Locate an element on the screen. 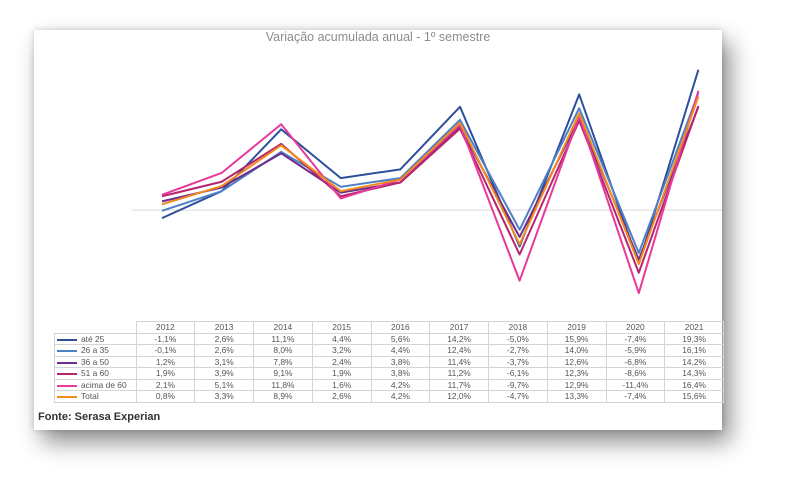 The image size is (788, 496). legend-entry: Total is located at coordinates (95, 396).